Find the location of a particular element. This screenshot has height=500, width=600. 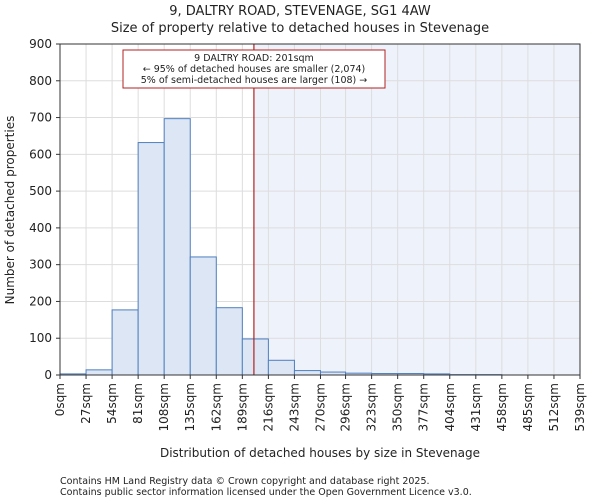

x-tick-108sqm: 108sqm is located at coordinates (164, 407).